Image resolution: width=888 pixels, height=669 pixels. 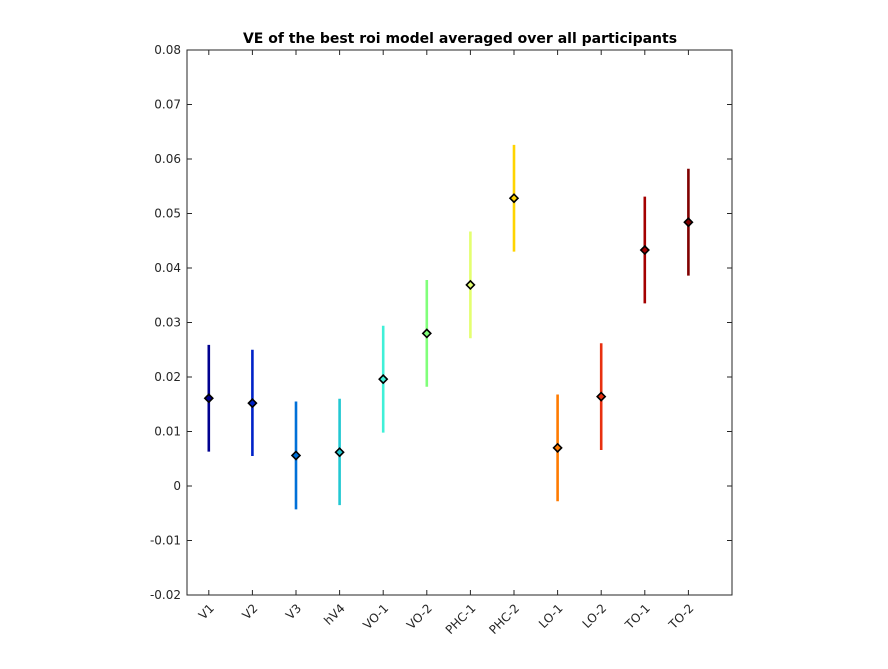 What do you see at coordinates (167, 214) in the screenshot?
I see `y-tick-label: 0.05` at bounding box center [167, 214].